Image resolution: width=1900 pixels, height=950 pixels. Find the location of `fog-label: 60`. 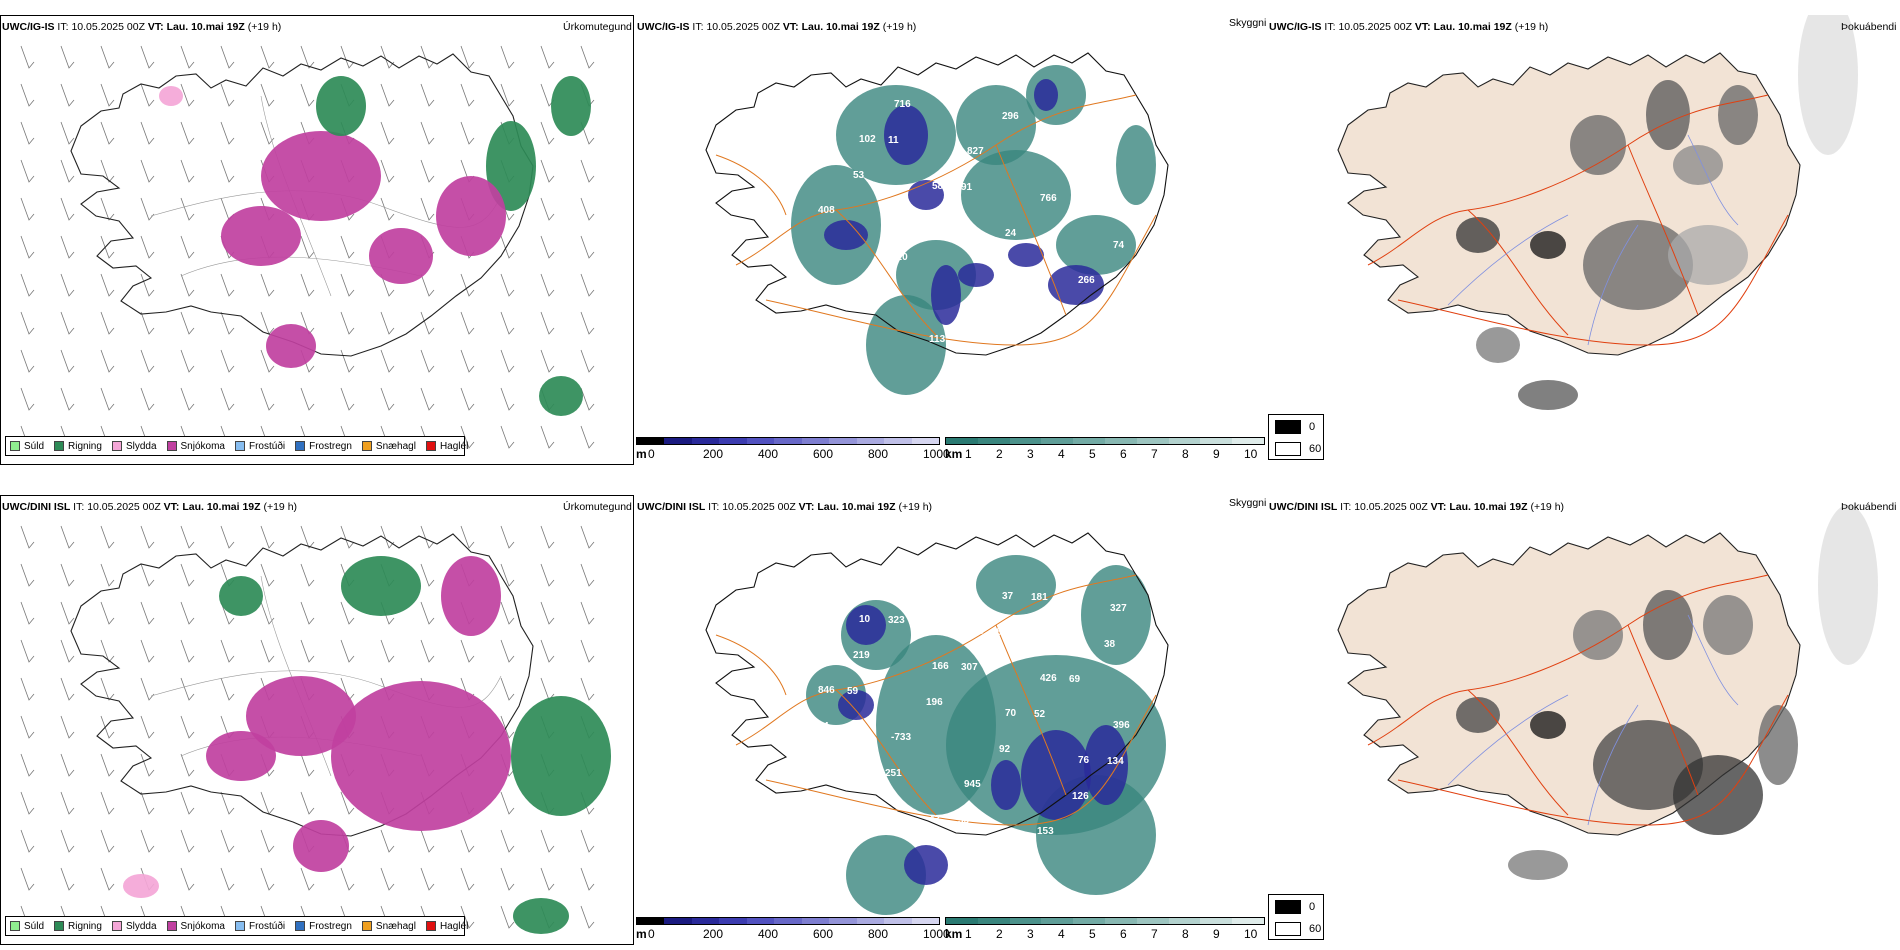

fog-label: 60 is located at coordinates (1315, 929).